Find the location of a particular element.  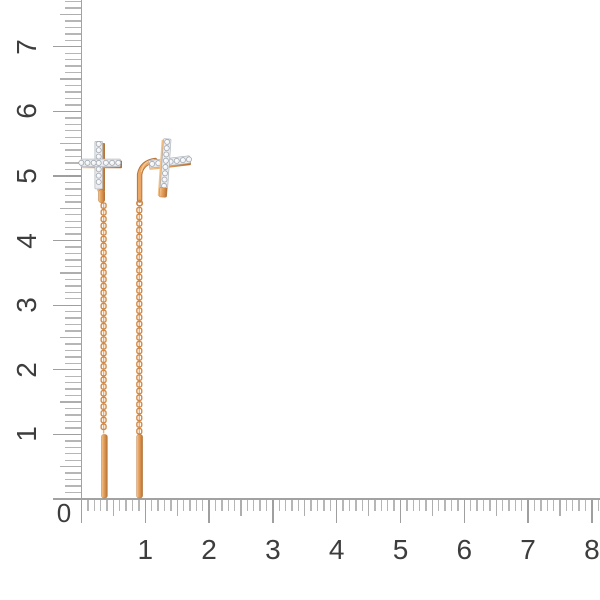

horizontal-ruler-label: 5 is located at coordinates (400, 549).